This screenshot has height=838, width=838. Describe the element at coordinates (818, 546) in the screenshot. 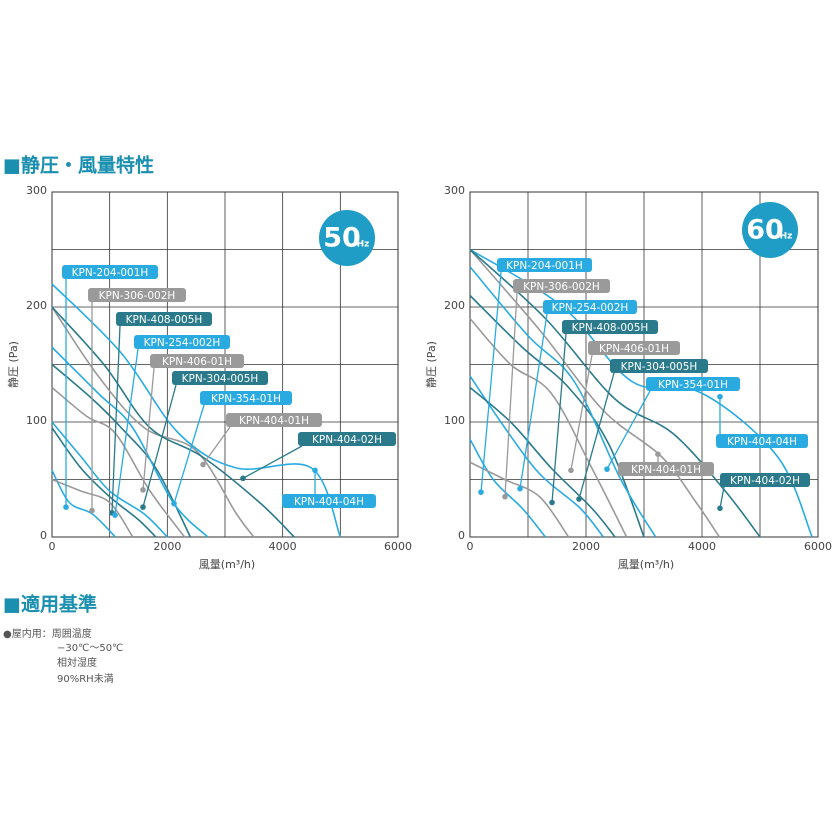

I see `x-tick-label: 6000` at that location.